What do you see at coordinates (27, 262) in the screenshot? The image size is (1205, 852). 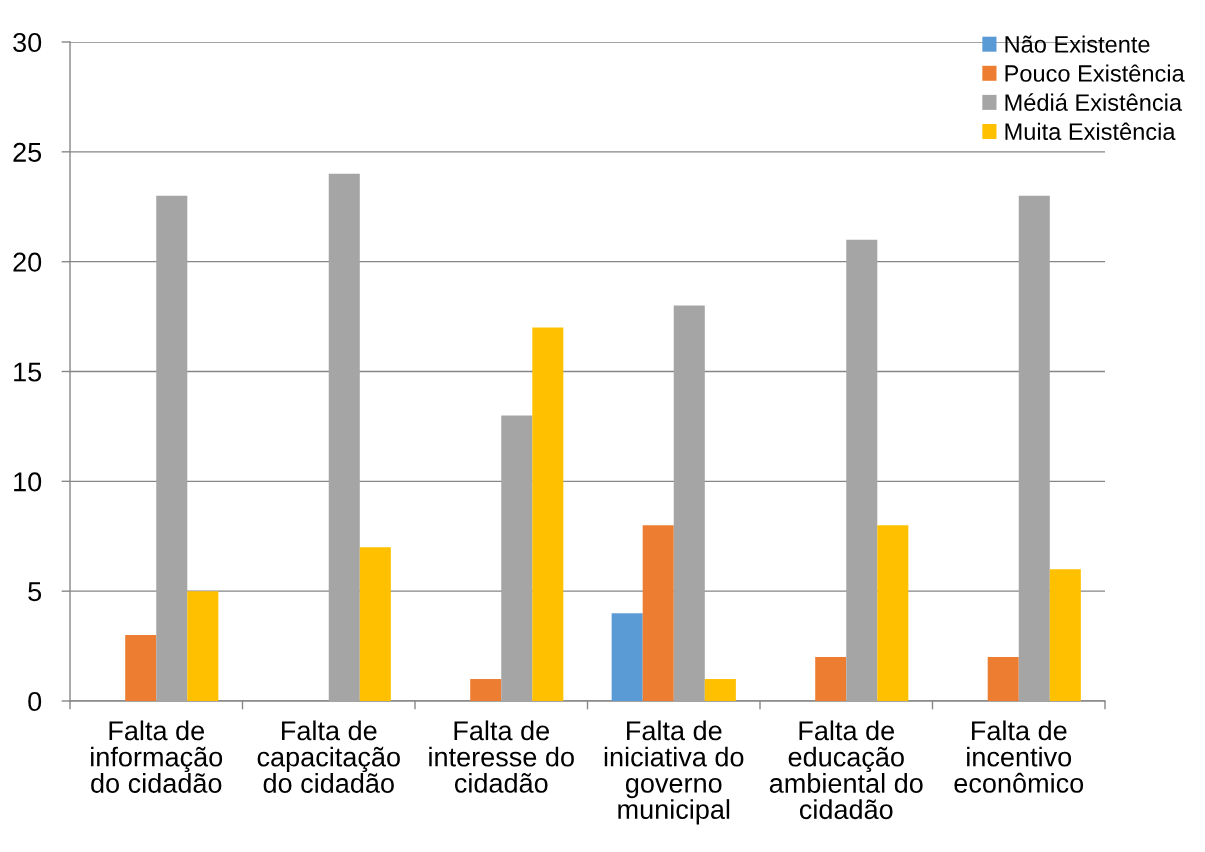 I see `y-tick-label: 20` at bounding box center [27, 262].